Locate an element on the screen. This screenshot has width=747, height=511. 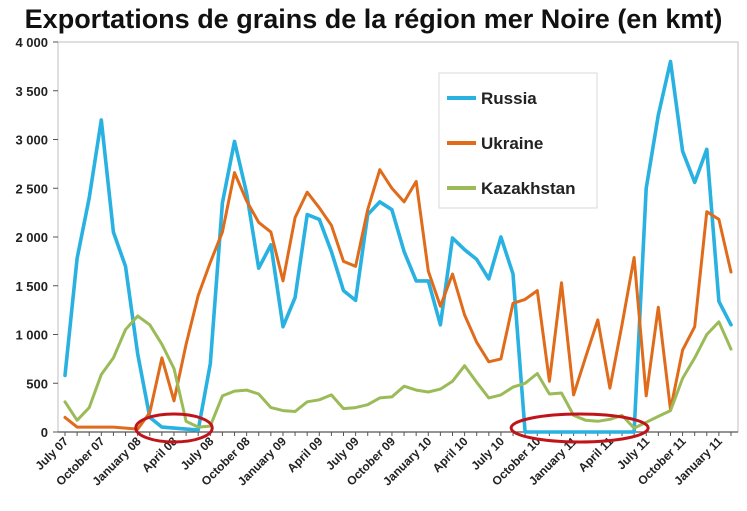
x-tick-label: April 09 is located at coordinates (304, 454).